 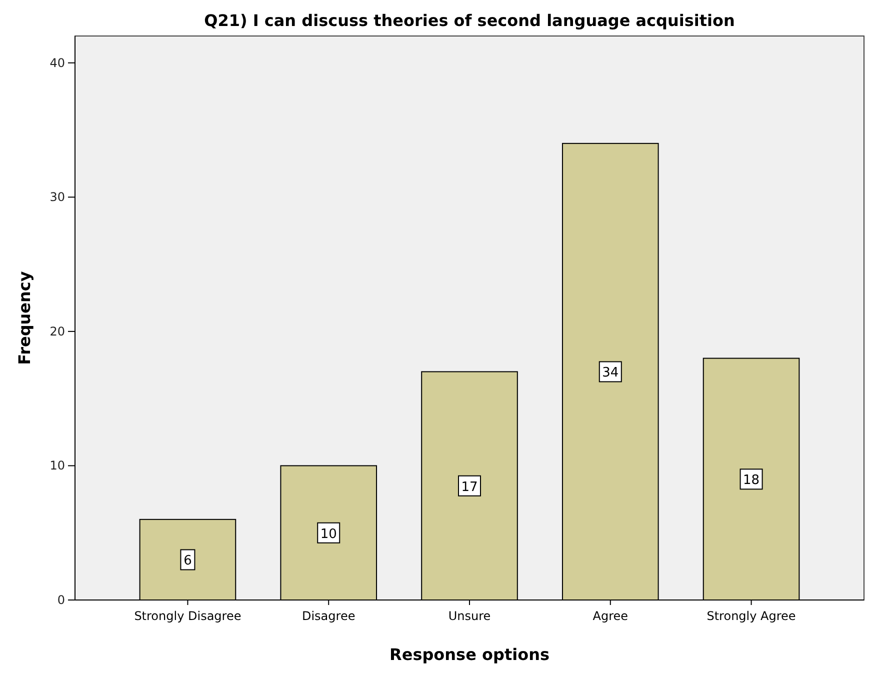 I want to click on x-tick-label: Unsure, so click(x=469, y=616).